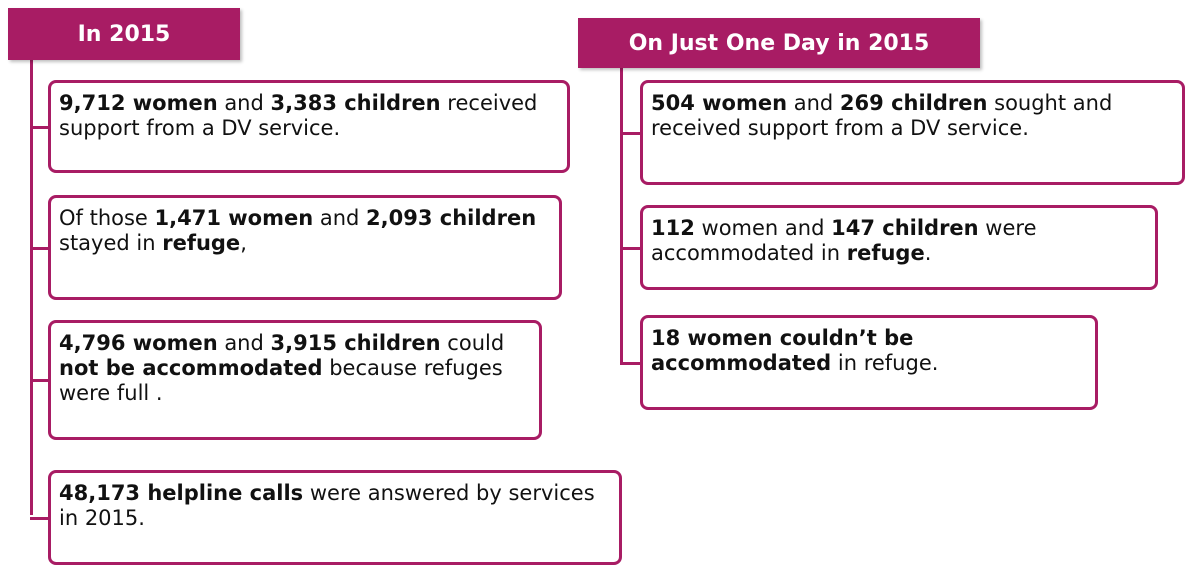 The height and width of the screenshot is (565, 1187). I want to click on text: Of those, so click(107, 218).